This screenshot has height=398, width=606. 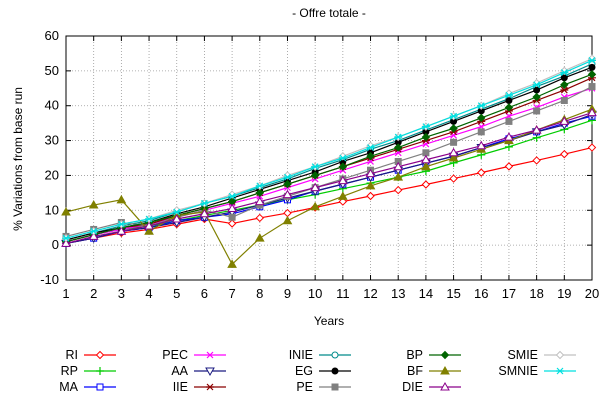 What do you see at coordinates (434, 371) in the screenshot?
I see `legend-item-bf: BF` at bounding box center [434, 371].